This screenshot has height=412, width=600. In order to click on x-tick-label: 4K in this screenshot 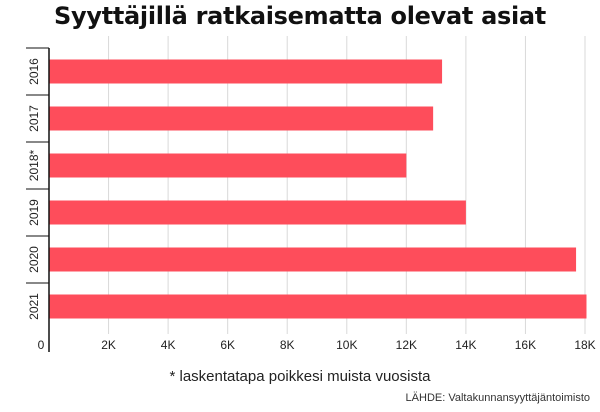, I will do `click(168, 345)`.